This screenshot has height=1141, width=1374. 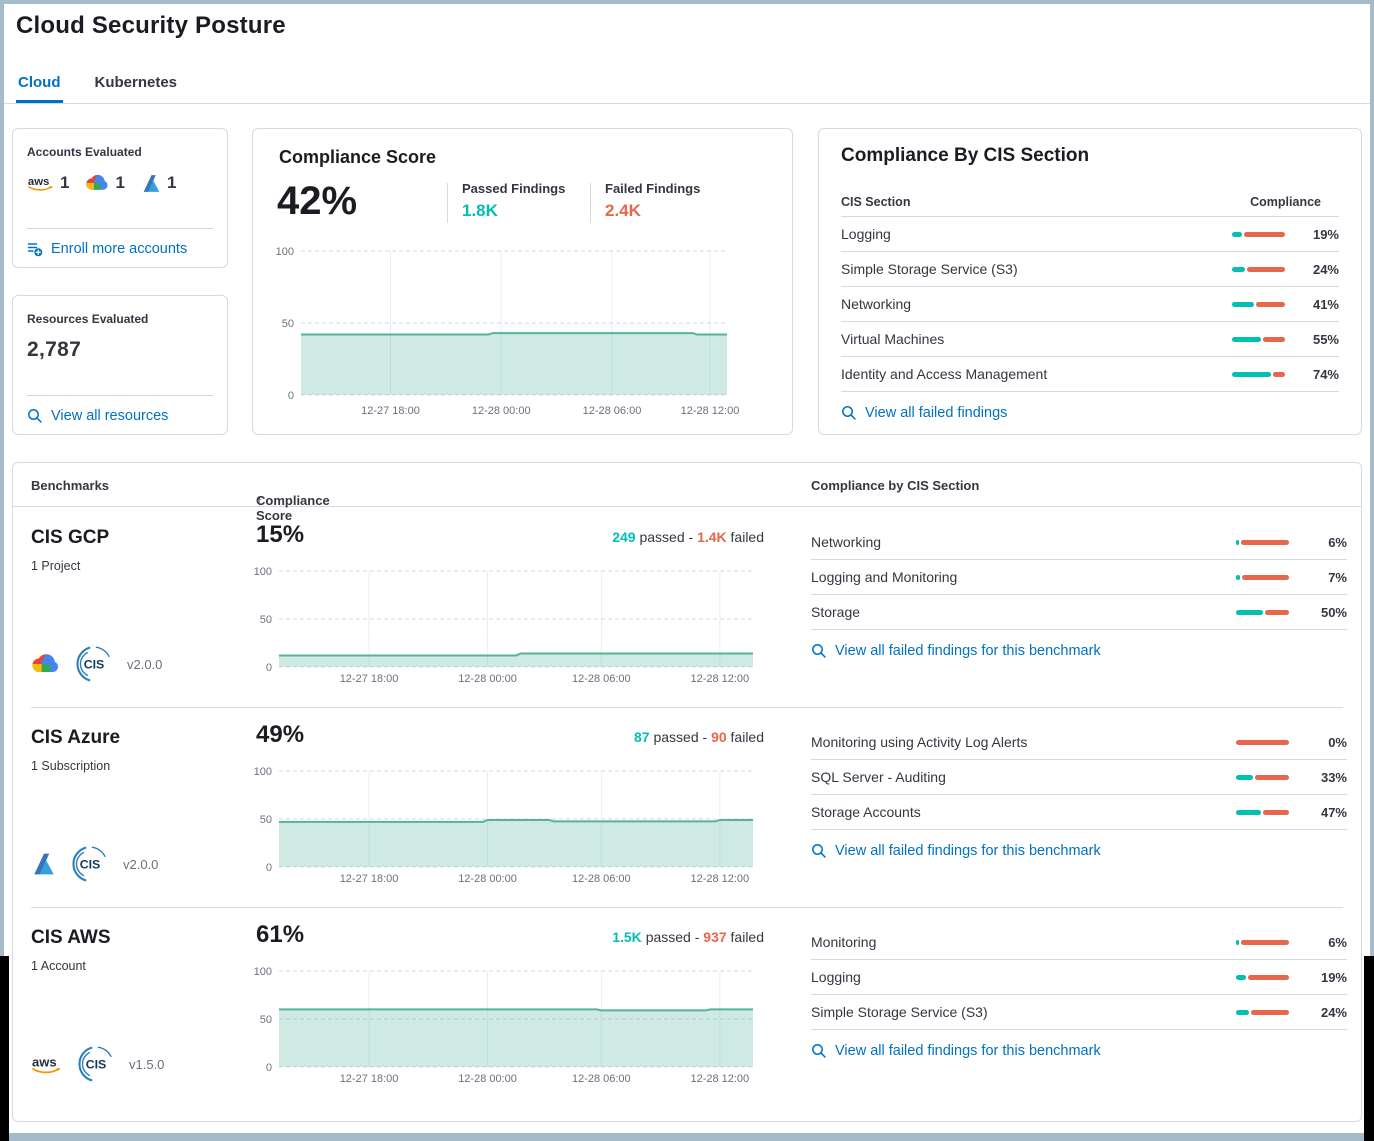 What do you see at coordinates (259, 500) in the screenshot?
I see `sort-ascending-icon: ↑` at bounding box center [259, 500].